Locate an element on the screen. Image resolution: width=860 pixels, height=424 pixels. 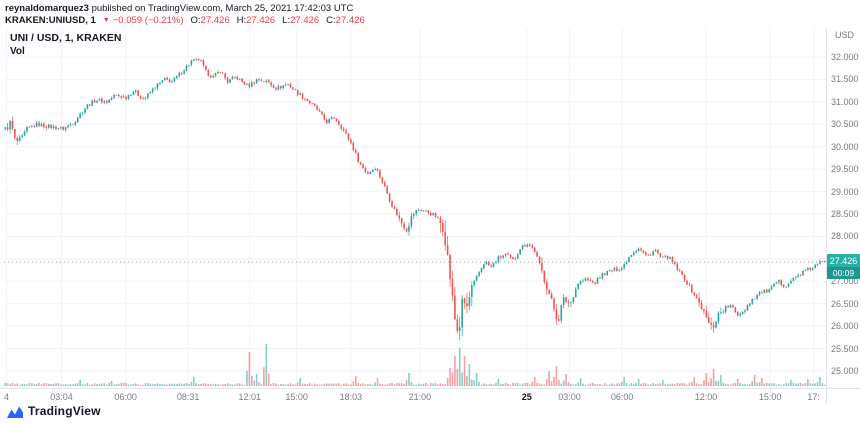
chart-legend: UNI / USD, 1, KRAKEN is located at coordinates (66, 38).